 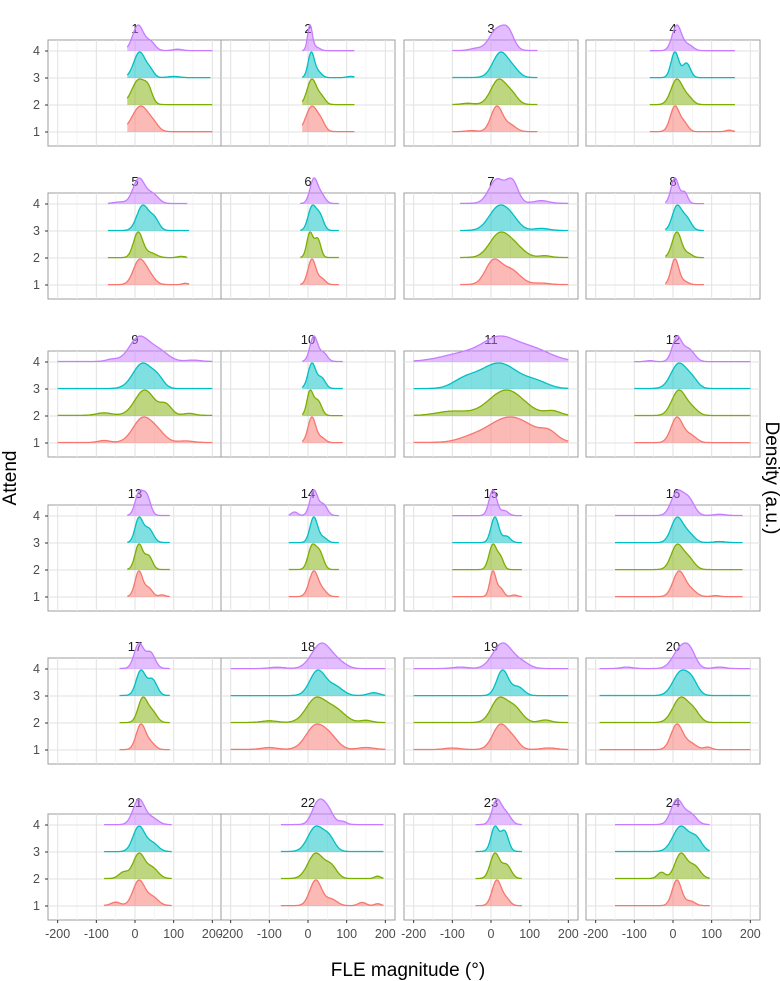 I want to click on panel-title: 3, so click(x=490, y=28).